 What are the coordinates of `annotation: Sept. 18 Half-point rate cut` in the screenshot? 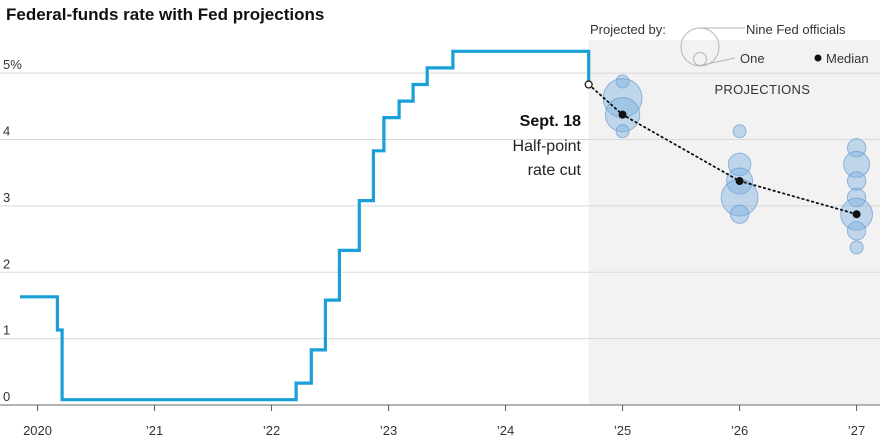 It's located at (547, 146).